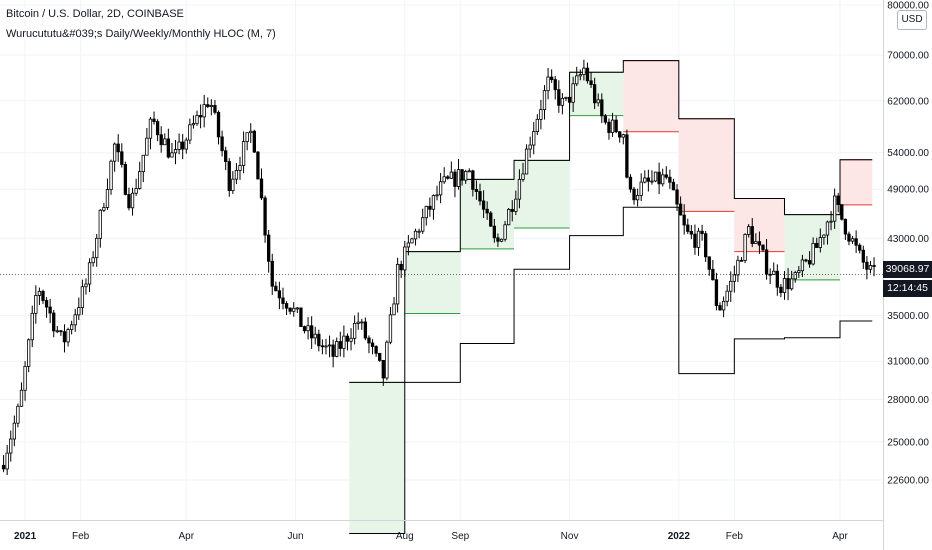 The width and height of the screenshot is (932, 550). Describe the element at coordinates (735, 536) in the screenshot. I see `x-tick-label: Feb` at that location.